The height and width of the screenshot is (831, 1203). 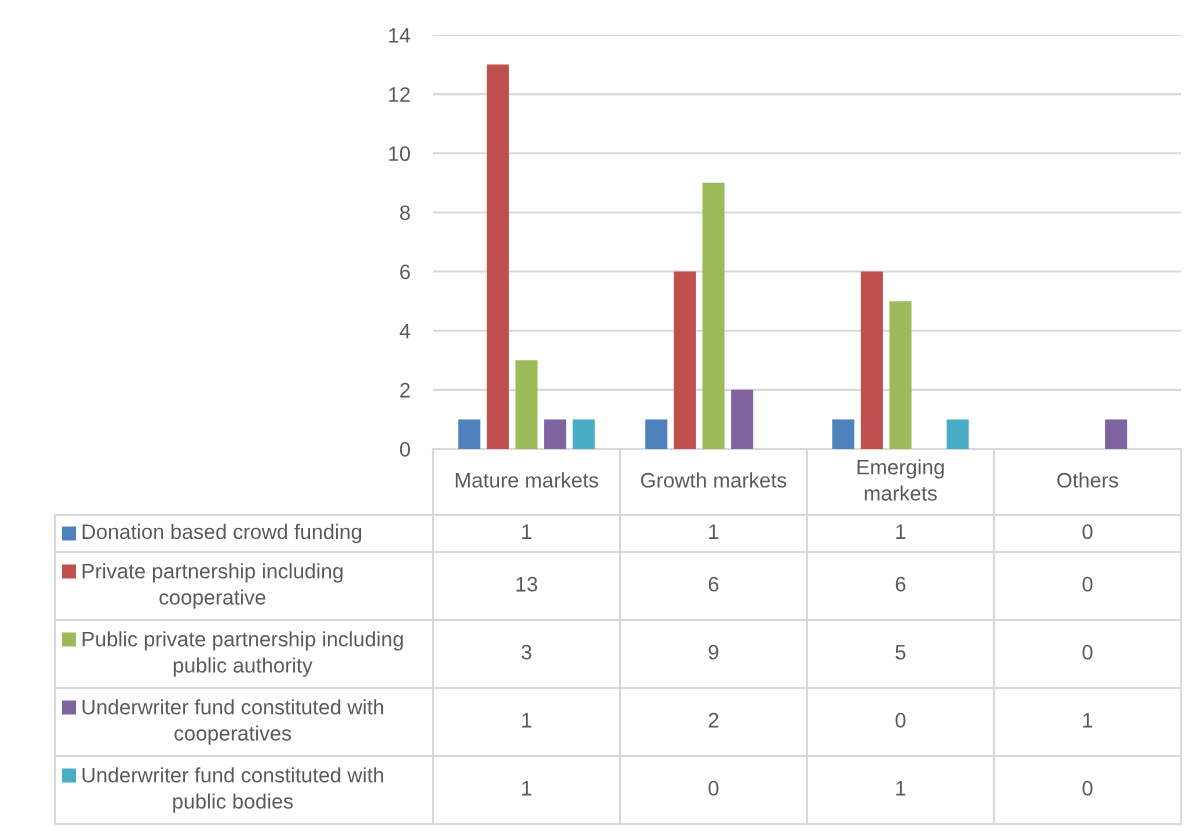 What do you see at coordinates (242, 654) in the screenshot?
I see `legend-label: Public private partnership including public authority` at bounding box center [242, 654].